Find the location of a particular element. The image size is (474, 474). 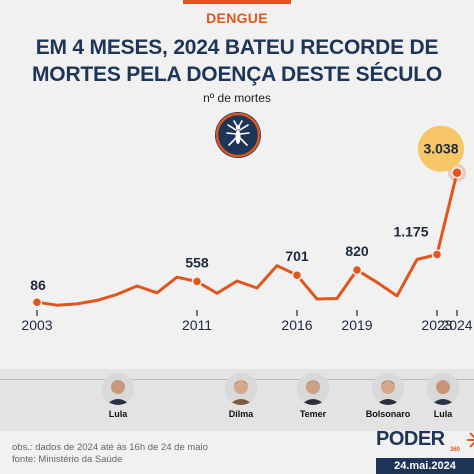

data-label-2023: 1.175 is located at coordinates (410, 231).